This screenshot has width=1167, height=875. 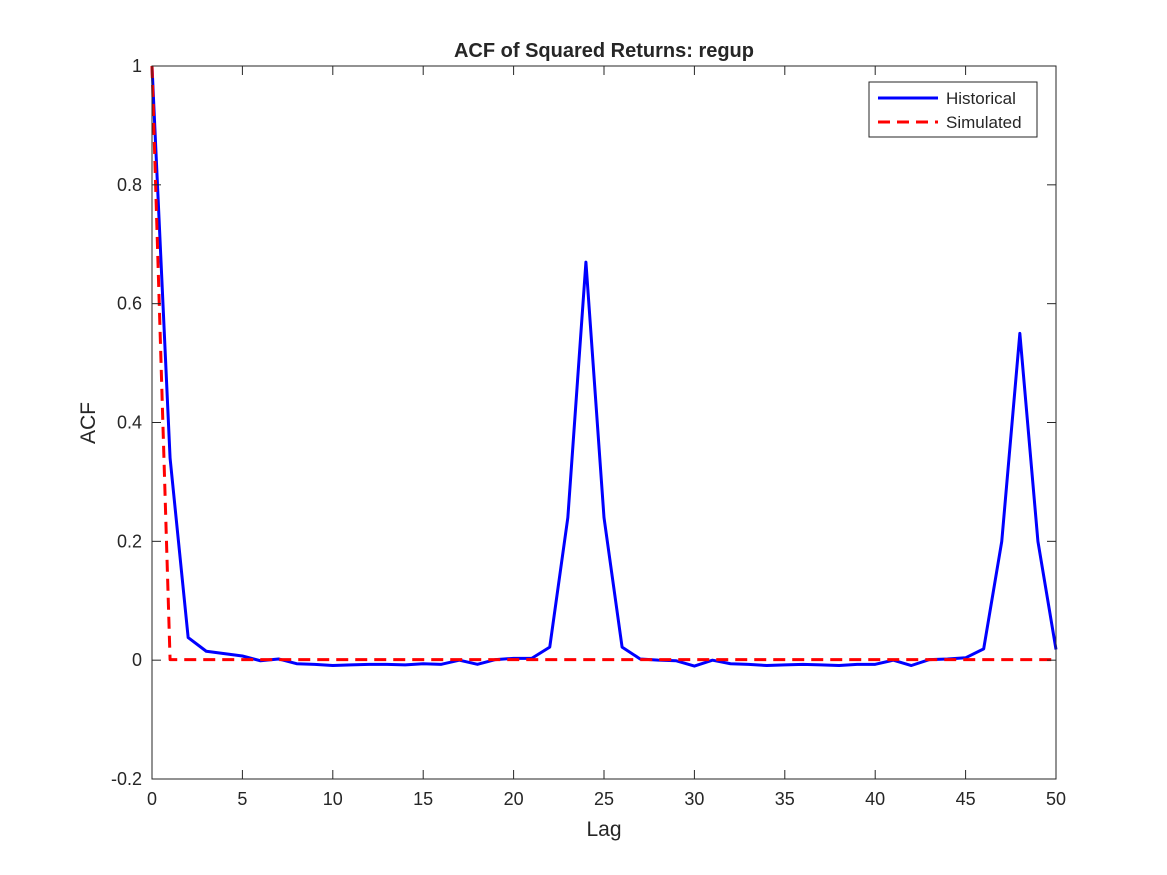 I want to click on y-tick-label: 0.2, so click(x=129, y=541).